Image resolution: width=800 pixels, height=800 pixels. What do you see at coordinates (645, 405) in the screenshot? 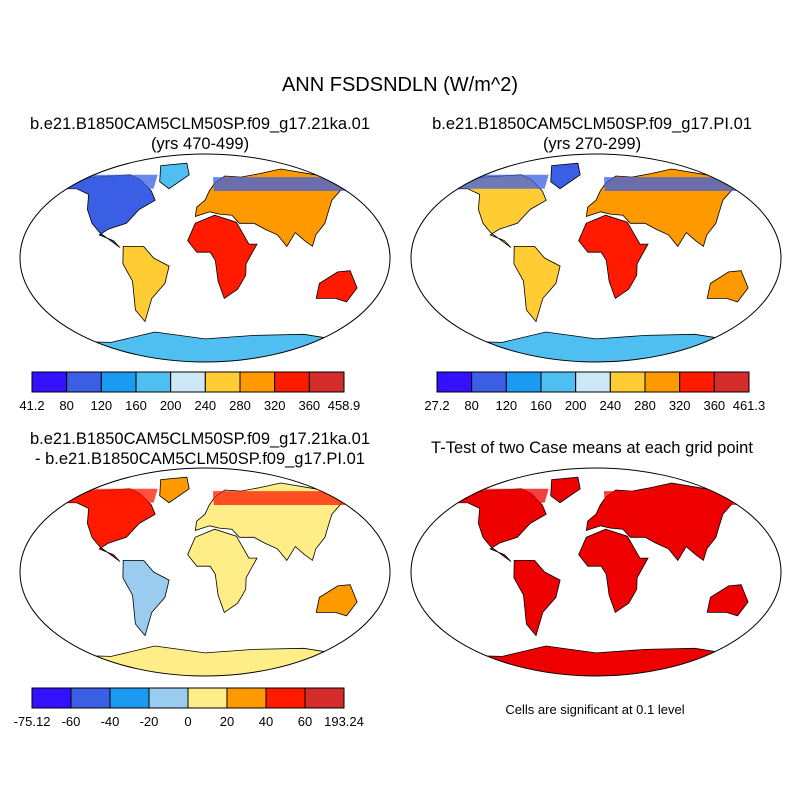
I see `colorbar-case2-tick-label: 280` at bounding box center [645, 405].